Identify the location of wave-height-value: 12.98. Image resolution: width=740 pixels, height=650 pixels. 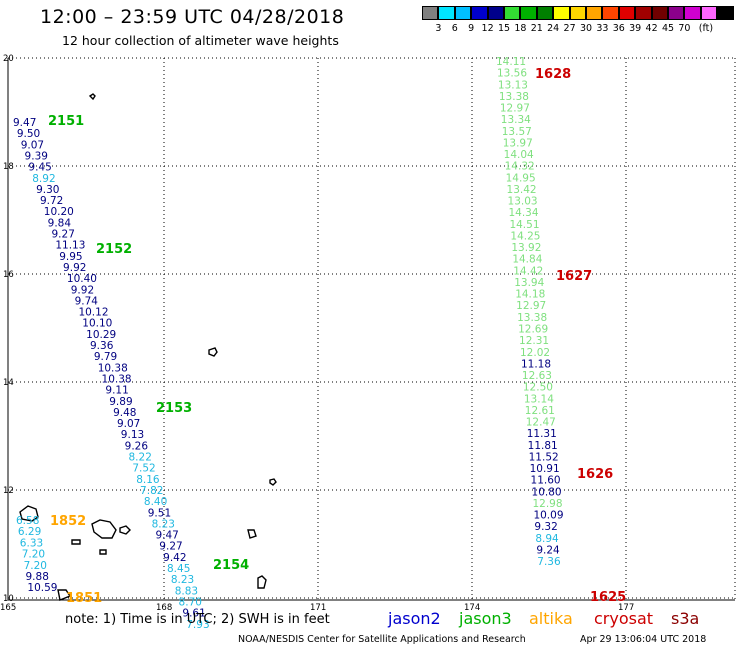
(547, 504).